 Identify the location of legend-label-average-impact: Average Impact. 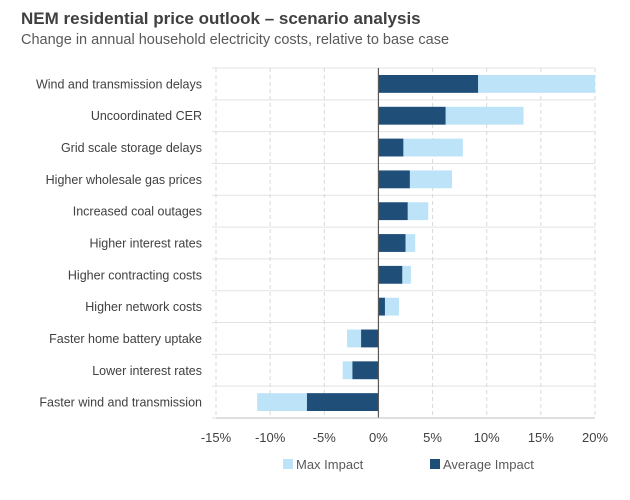
(488, 464).